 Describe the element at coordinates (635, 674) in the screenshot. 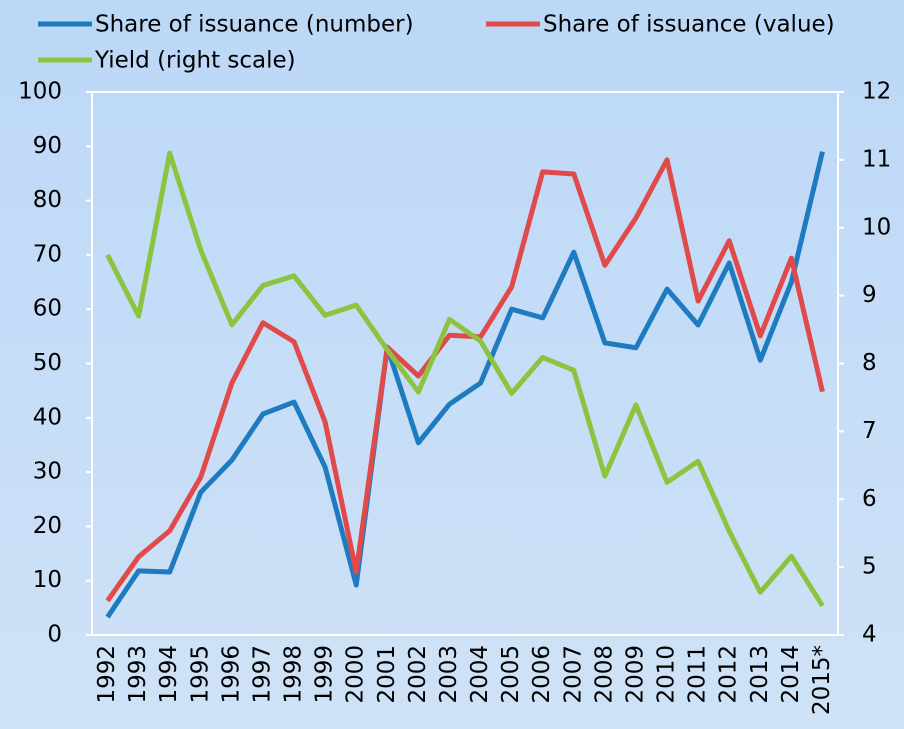

I see `x-tick-label: 2009` at that location.